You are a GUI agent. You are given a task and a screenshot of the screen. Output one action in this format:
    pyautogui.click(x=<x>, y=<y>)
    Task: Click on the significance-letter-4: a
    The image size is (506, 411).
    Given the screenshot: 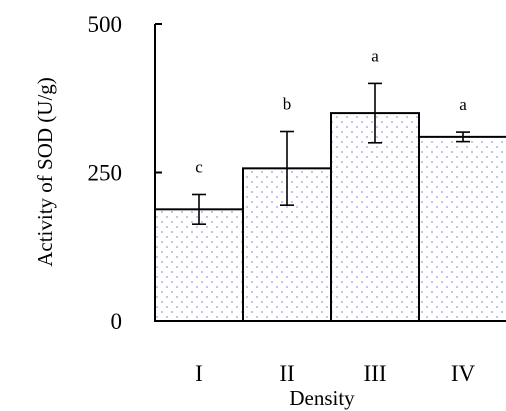 What is the action you would take?
    pyautogui.click(x=463, y=104)
    